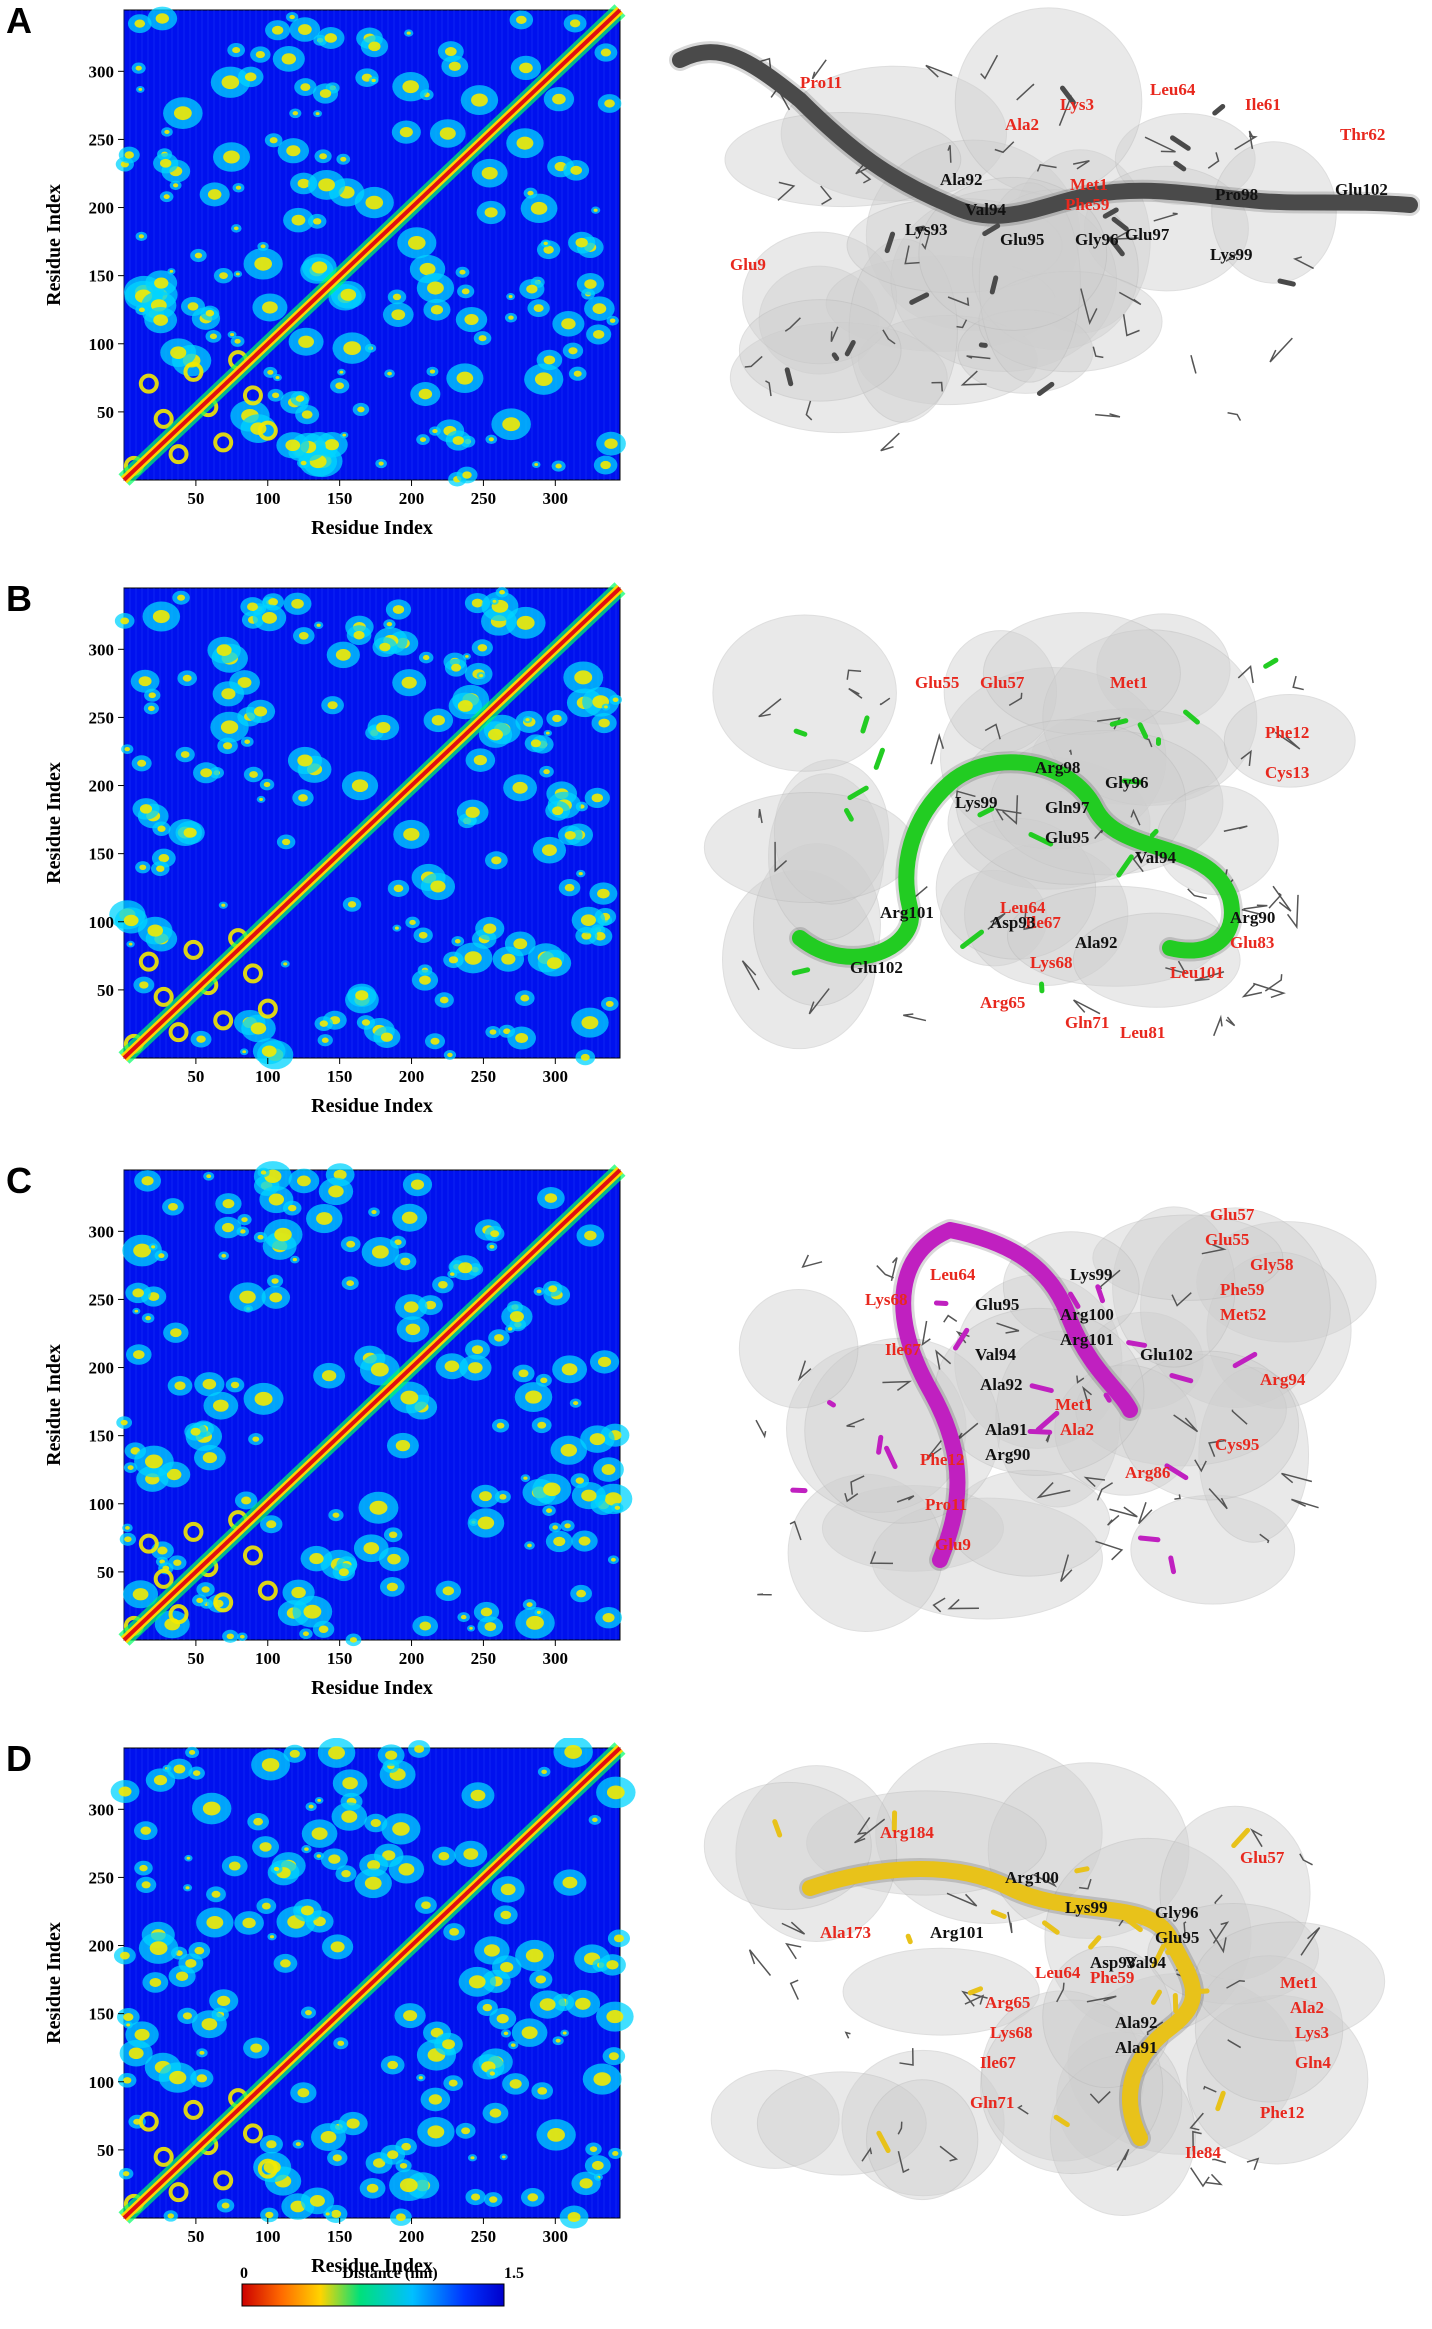 This screenshot has height=2329, width=1432. Describe the element at coordinates (514, 2273) in the screenshot. I see `colorbar-max: 1.5` at that location.